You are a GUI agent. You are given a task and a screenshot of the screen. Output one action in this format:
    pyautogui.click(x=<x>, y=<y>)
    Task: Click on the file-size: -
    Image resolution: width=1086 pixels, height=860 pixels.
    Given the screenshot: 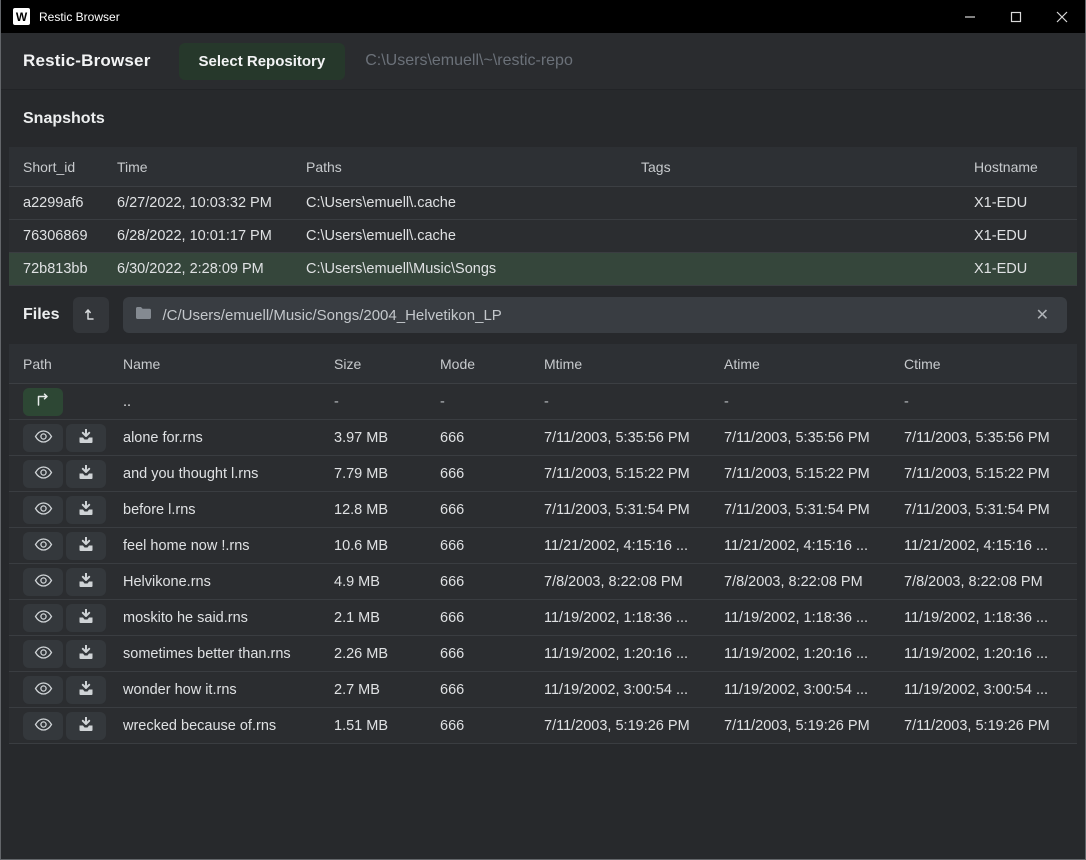 What is the action you would take?
    pyautogui.click(x=336, y=401)
    